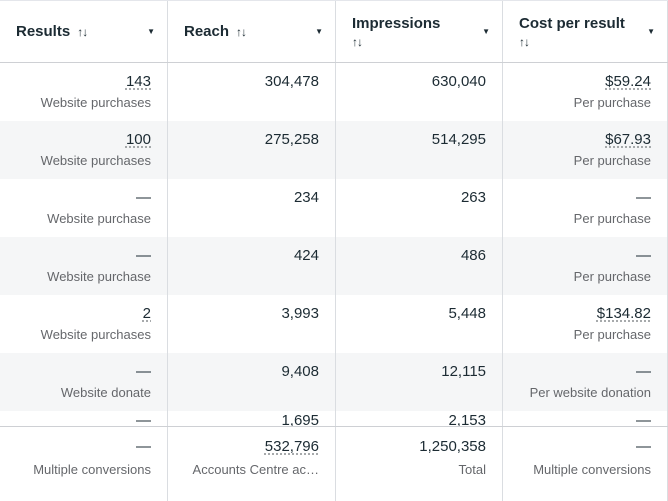 Image resolution: width=668 pixels, height=501 pixels. What do you see at coordinates (300, 313) in the screenshot?
I see `reach-value: 3,993` at bounding box center [300, 313].